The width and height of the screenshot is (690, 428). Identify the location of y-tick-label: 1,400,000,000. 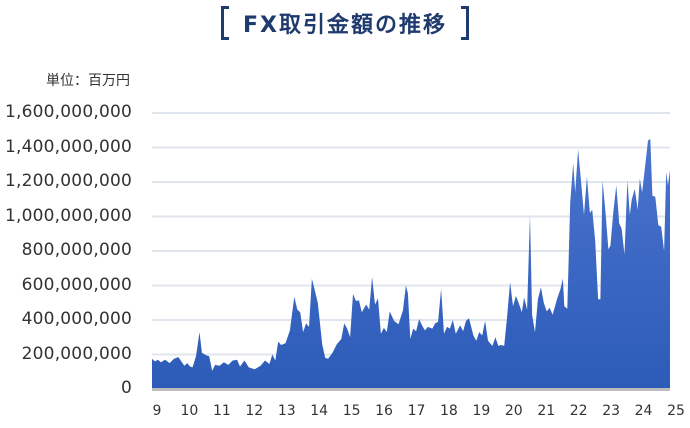
(68, 146).